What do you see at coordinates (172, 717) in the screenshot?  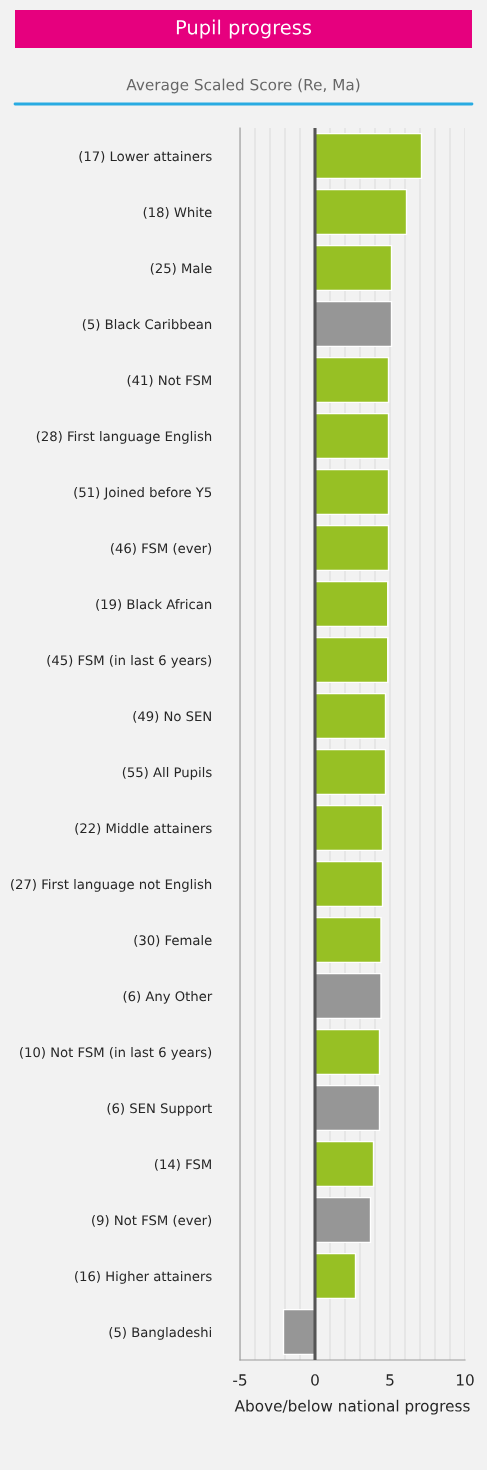 I see `y-tick-label: (49) No SEN` at bounding box center [172, 717].